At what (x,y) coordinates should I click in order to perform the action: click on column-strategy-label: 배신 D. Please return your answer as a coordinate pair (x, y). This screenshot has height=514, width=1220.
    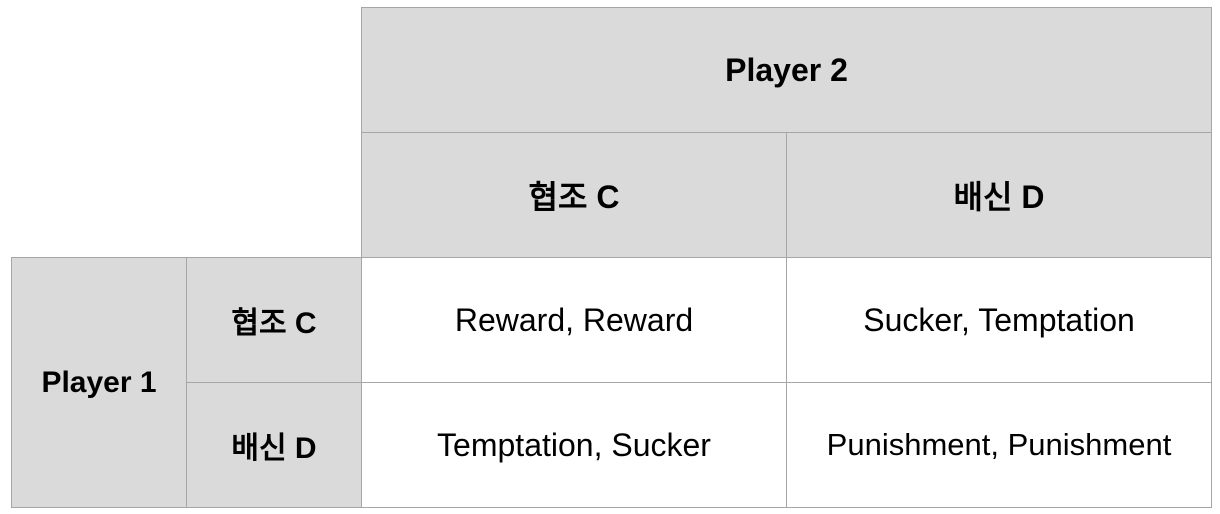
    Looking at the image, I should click on (999, 197).